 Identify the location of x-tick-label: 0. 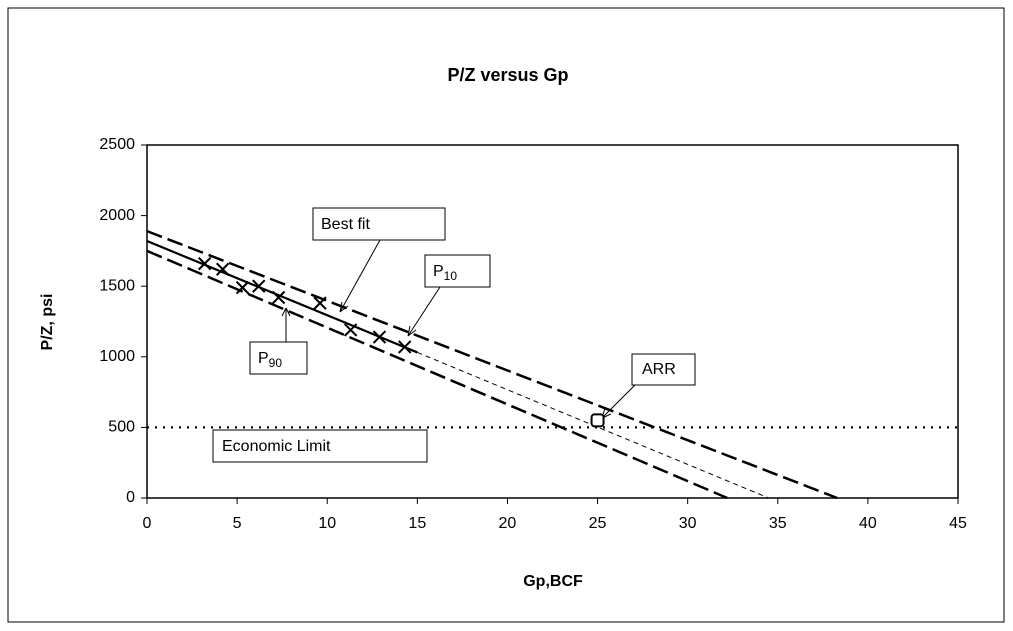
(147, 523).